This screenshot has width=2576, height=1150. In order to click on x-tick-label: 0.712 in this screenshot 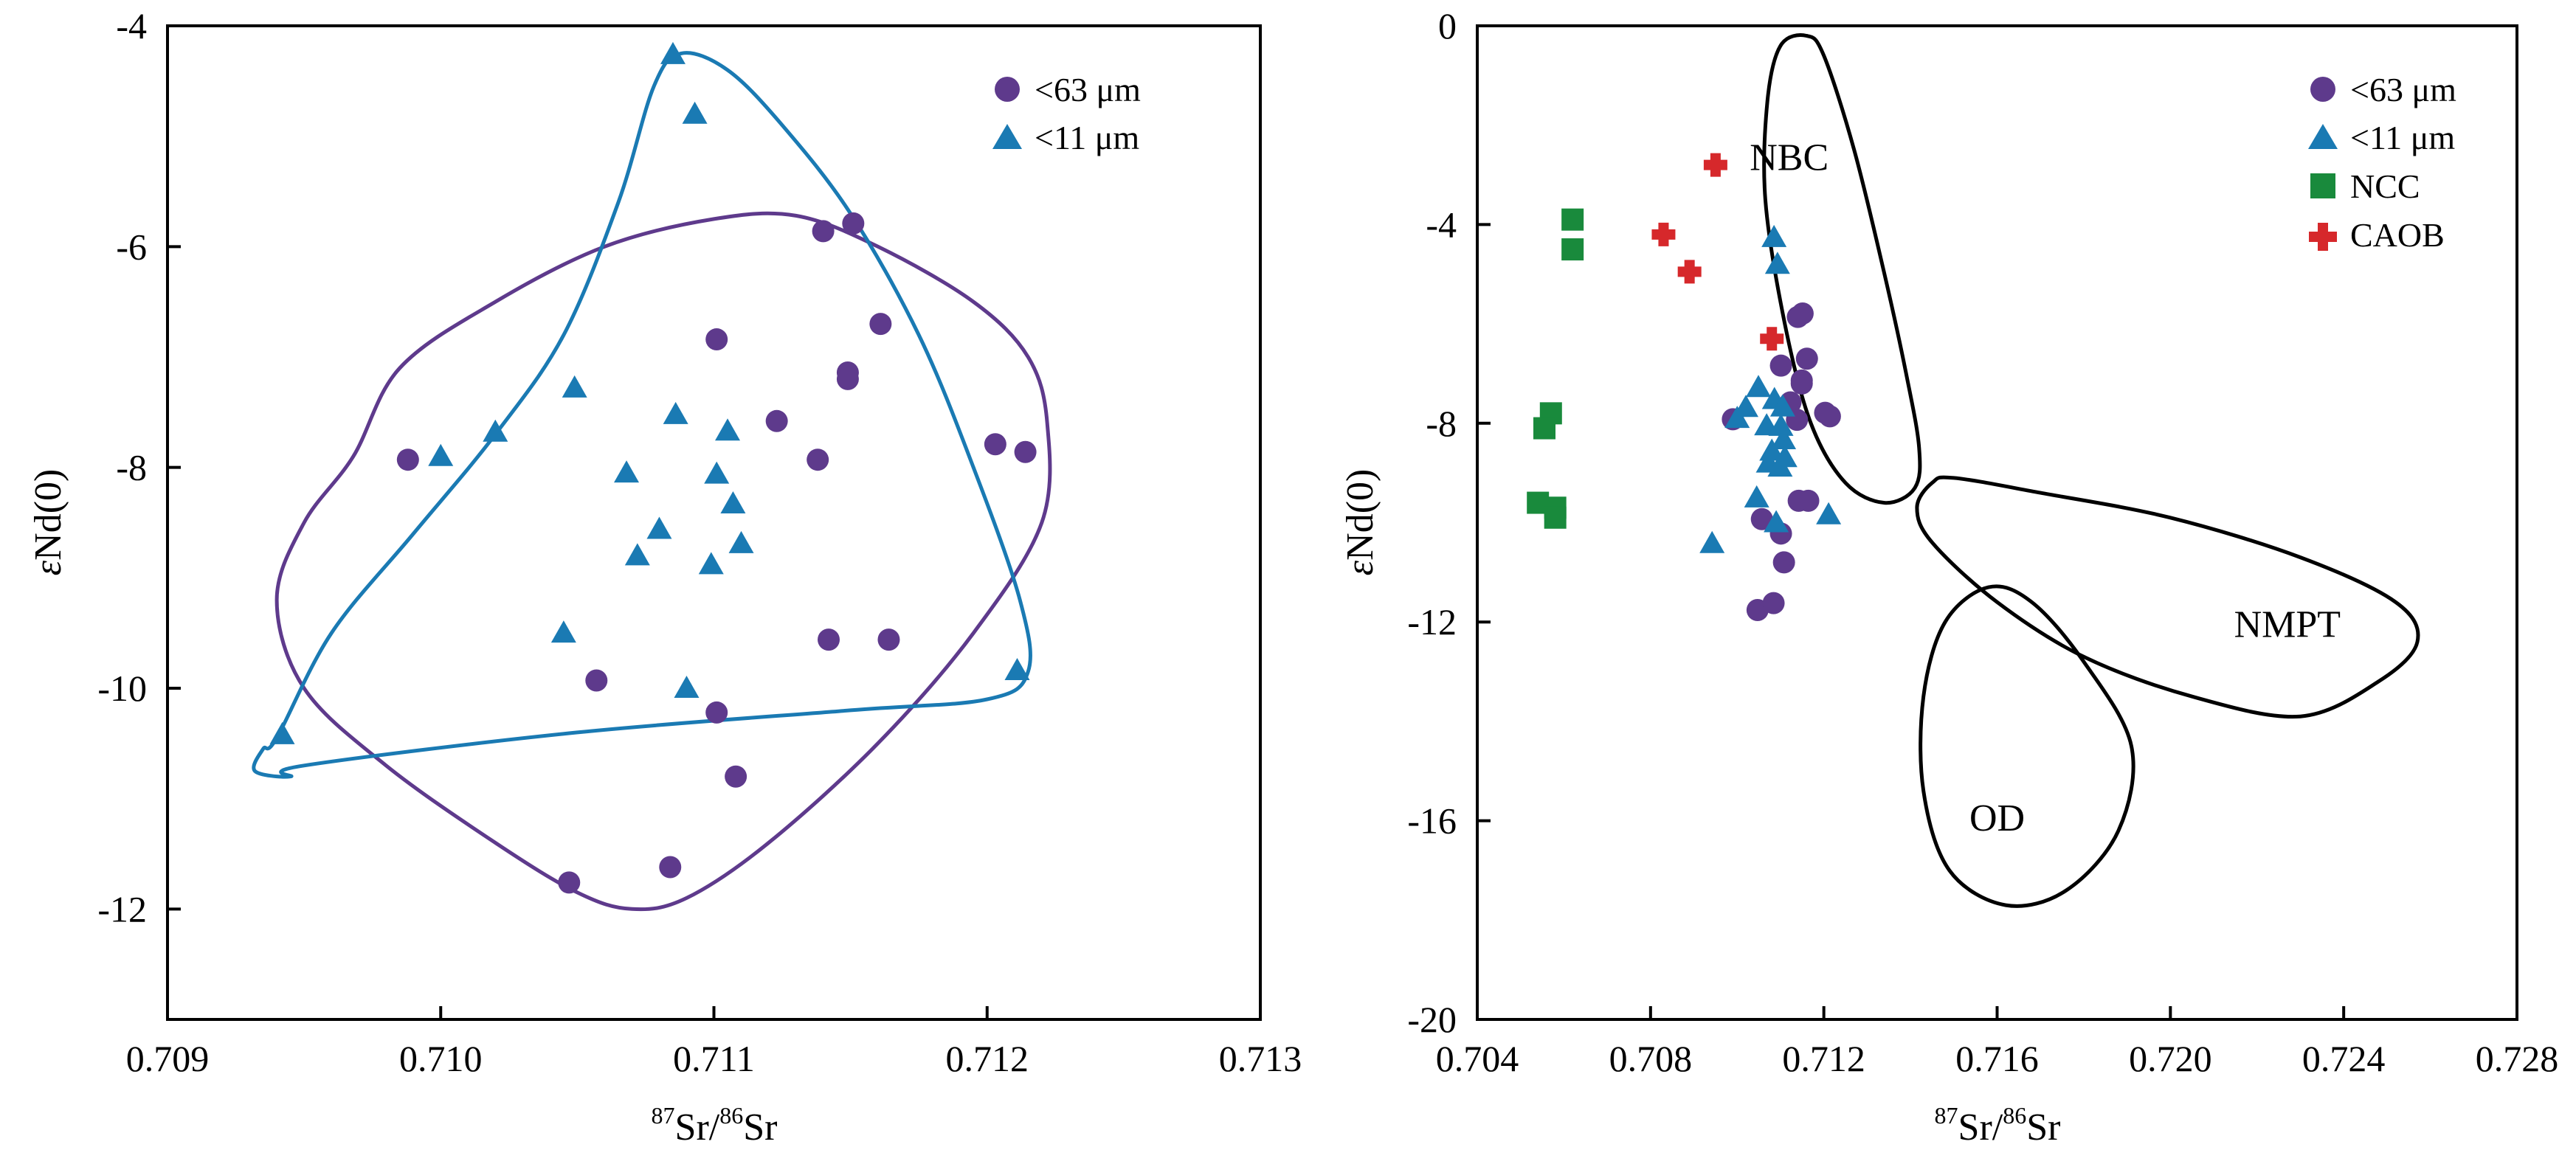, I will do `click(1824, 1058)`.